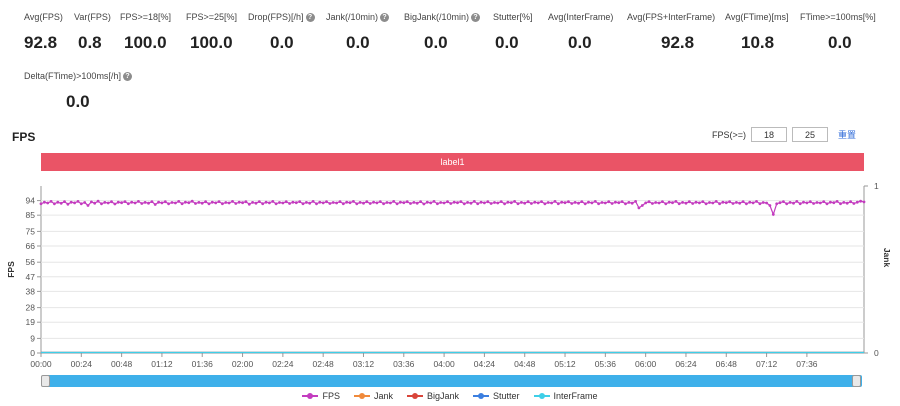 This screenshot has width=900, height=406. I want to click on label-bar: label1, so click(452, 162).